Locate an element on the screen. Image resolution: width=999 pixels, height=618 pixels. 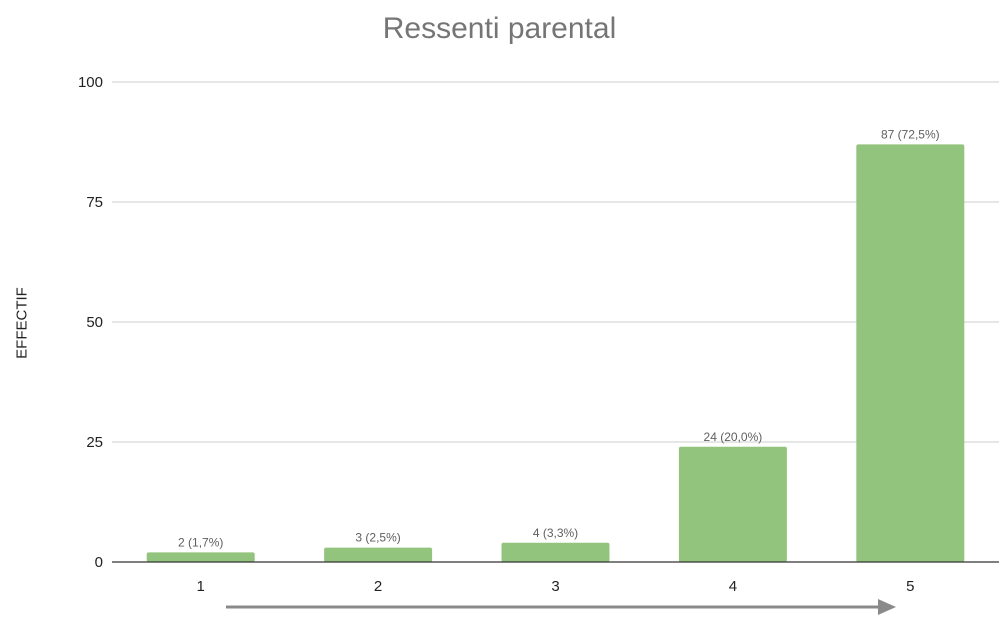
data-label: 3 (2,5%) is located at coordinates (377, 538).